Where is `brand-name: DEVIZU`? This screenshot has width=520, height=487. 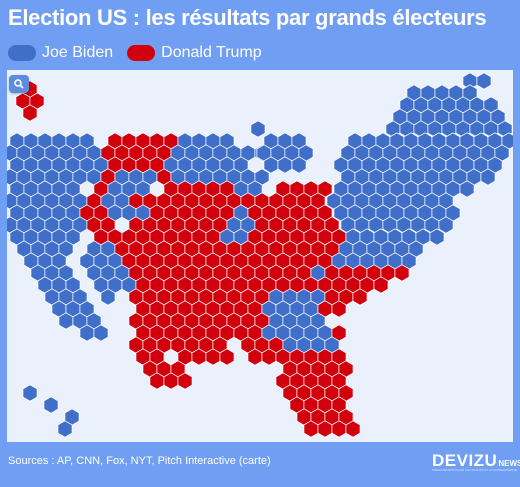
brand-name: DEVIZU is located at coordinates (465, 460).